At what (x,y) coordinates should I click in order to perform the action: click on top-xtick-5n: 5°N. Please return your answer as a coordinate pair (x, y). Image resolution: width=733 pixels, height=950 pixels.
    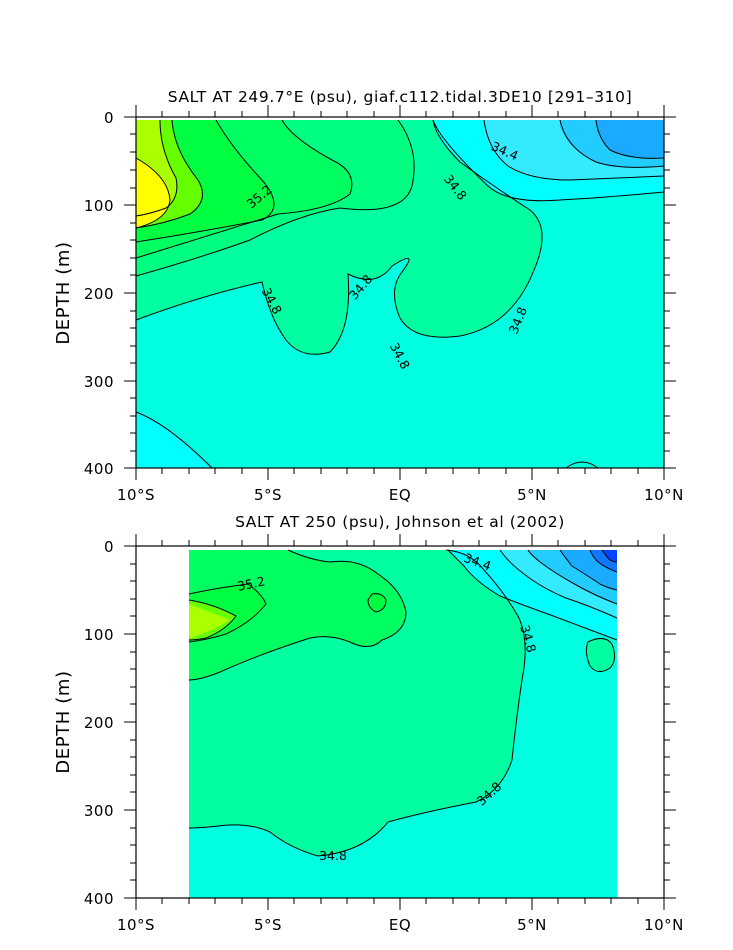
    Looking at the image, I should click on (532, 495).